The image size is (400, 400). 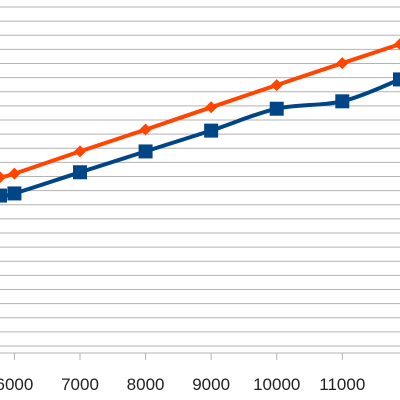 I want to click on series-0-point-0-diamond-icon, so click(x=3, y=177).